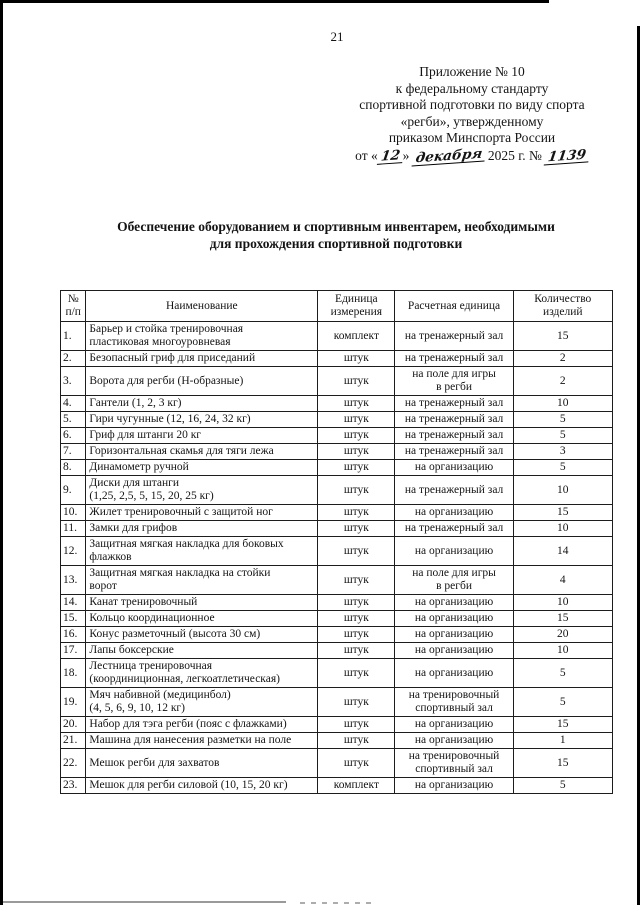  Describe the element at coordinates (472, 88) in the screenshot. I see `appendix-line: к федеральному стандарту` at that location.